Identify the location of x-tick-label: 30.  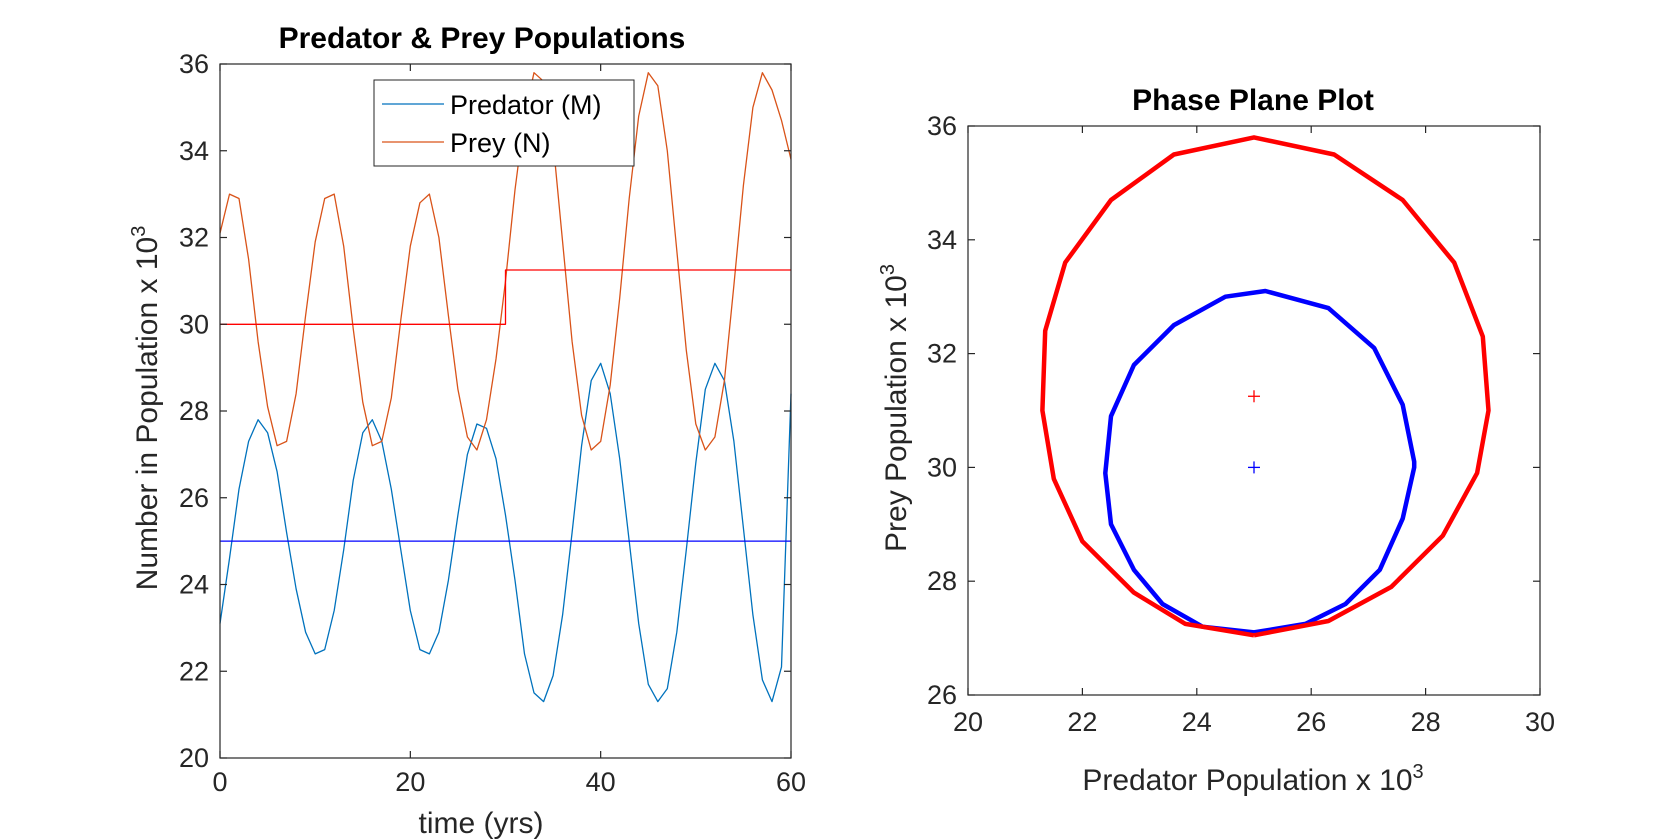
(1540, 722).